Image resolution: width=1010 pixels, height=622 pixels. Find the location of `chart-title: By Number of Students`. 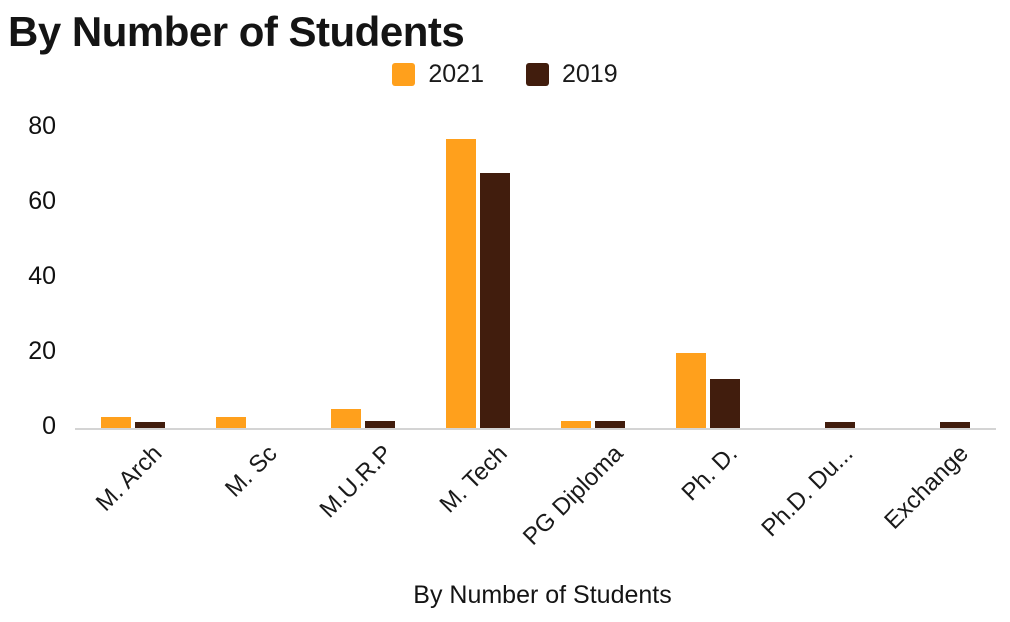

chart-title: By Number of Students is located at coordinates (236, 31).